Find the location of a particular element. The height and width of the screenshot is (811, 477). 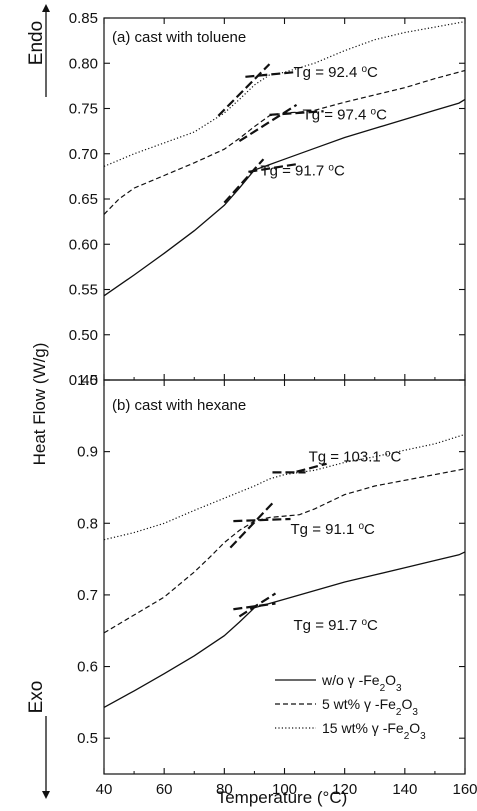

x-tick-label: 100 is located at coordinates (284, 789).